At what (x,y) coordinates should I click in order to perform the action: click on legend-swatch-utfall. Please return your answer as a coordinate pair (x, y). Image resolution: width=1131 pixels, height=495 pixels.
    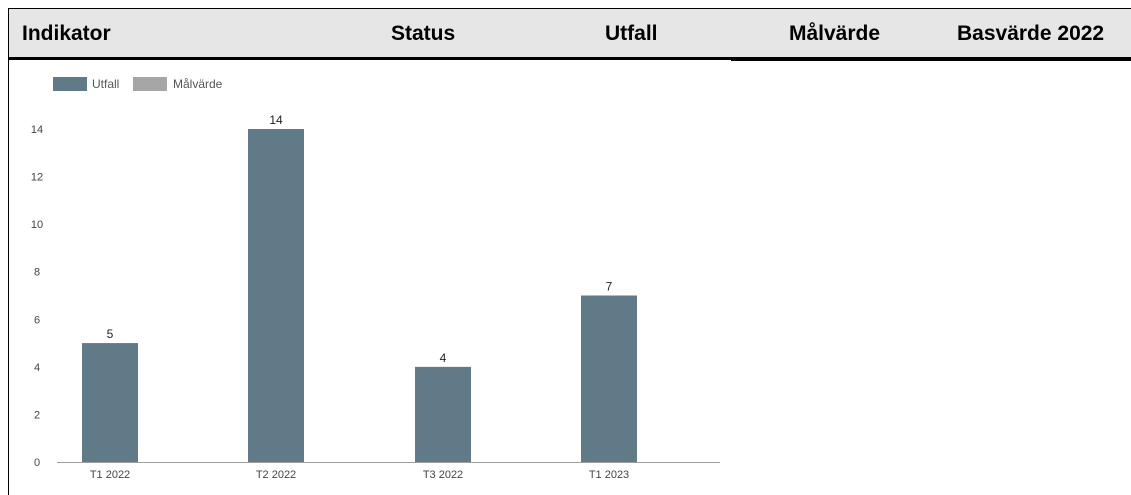
    Looking at the image, I should click on (70, 84).